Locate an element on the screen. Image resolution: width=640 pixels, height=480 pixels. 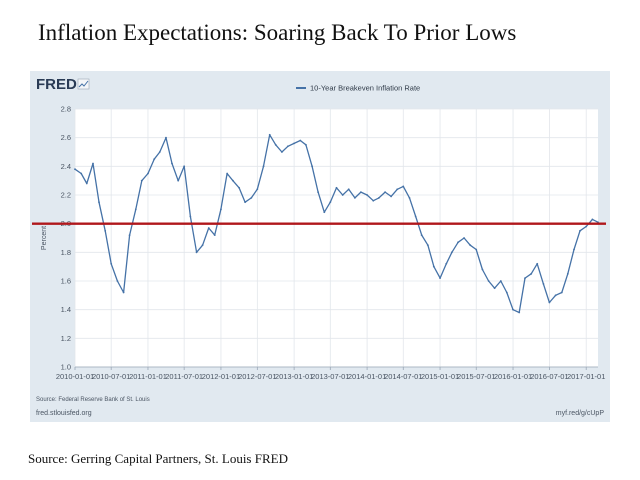
x-tick-label: 2013-01-01 is located at coordinates (294, 376).